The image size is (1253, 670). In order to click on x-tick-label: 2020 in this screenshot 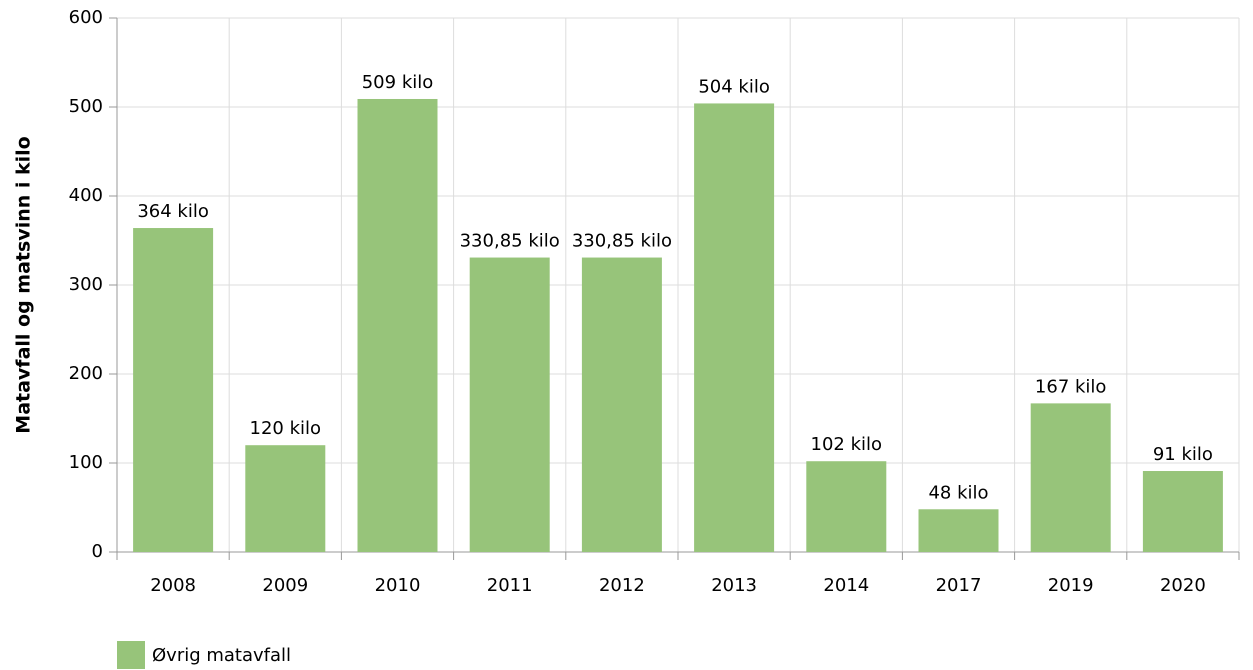, I will do `click(1183, 585)`.